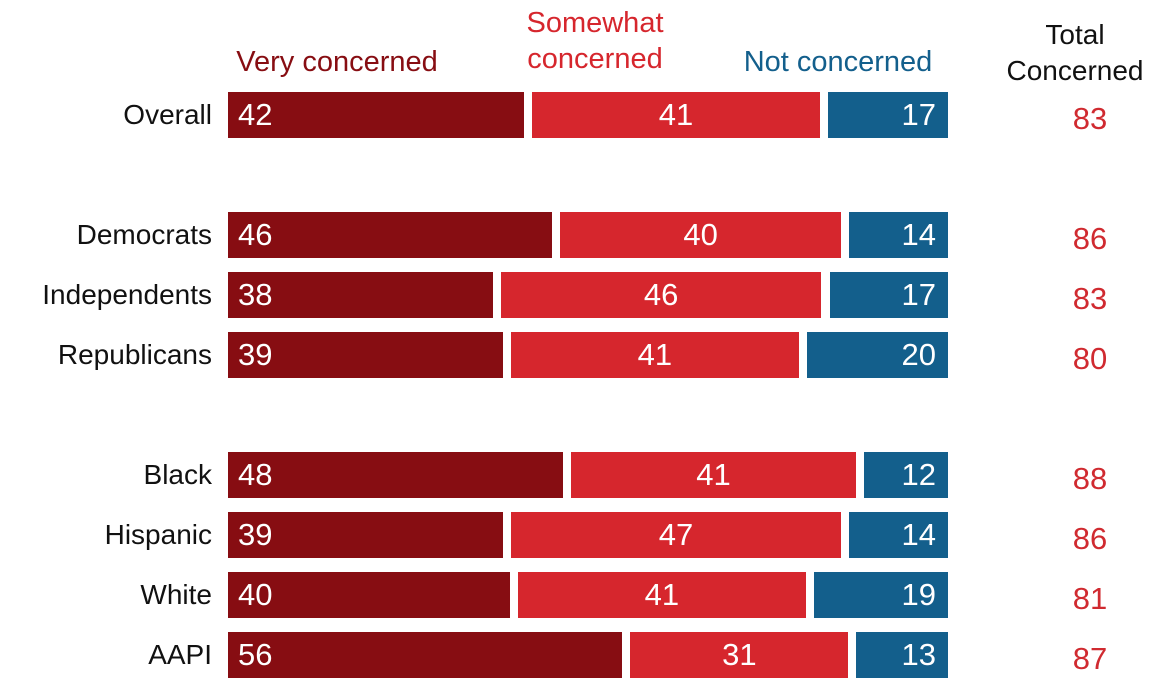 The image size is (1174, 682). I want to click on bar-somewhat-concerned-democrats: 40, so click(700, 235).